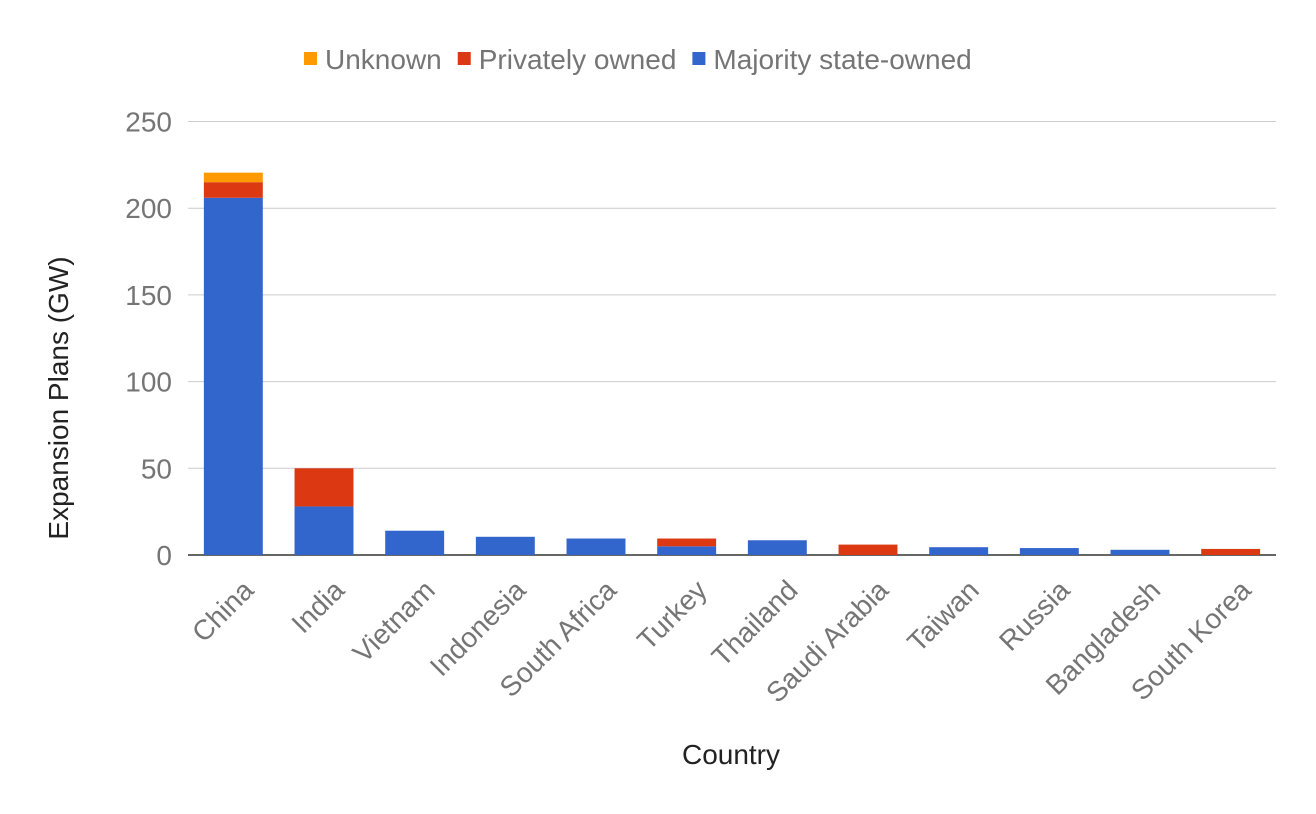  Describe the element at coordinates (383, 59) in the screenshot. I see `legend-label: Unknown` at that location.